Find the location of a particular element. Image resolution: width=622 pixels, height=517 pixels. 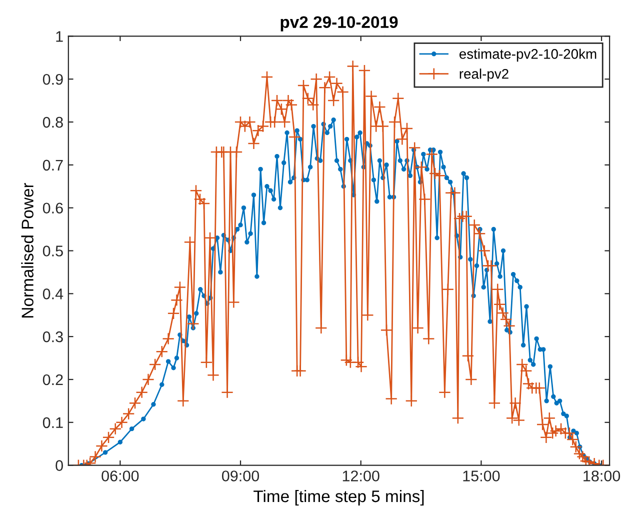

y-tick-label: 0.1 is located at coordinates (52, 422).